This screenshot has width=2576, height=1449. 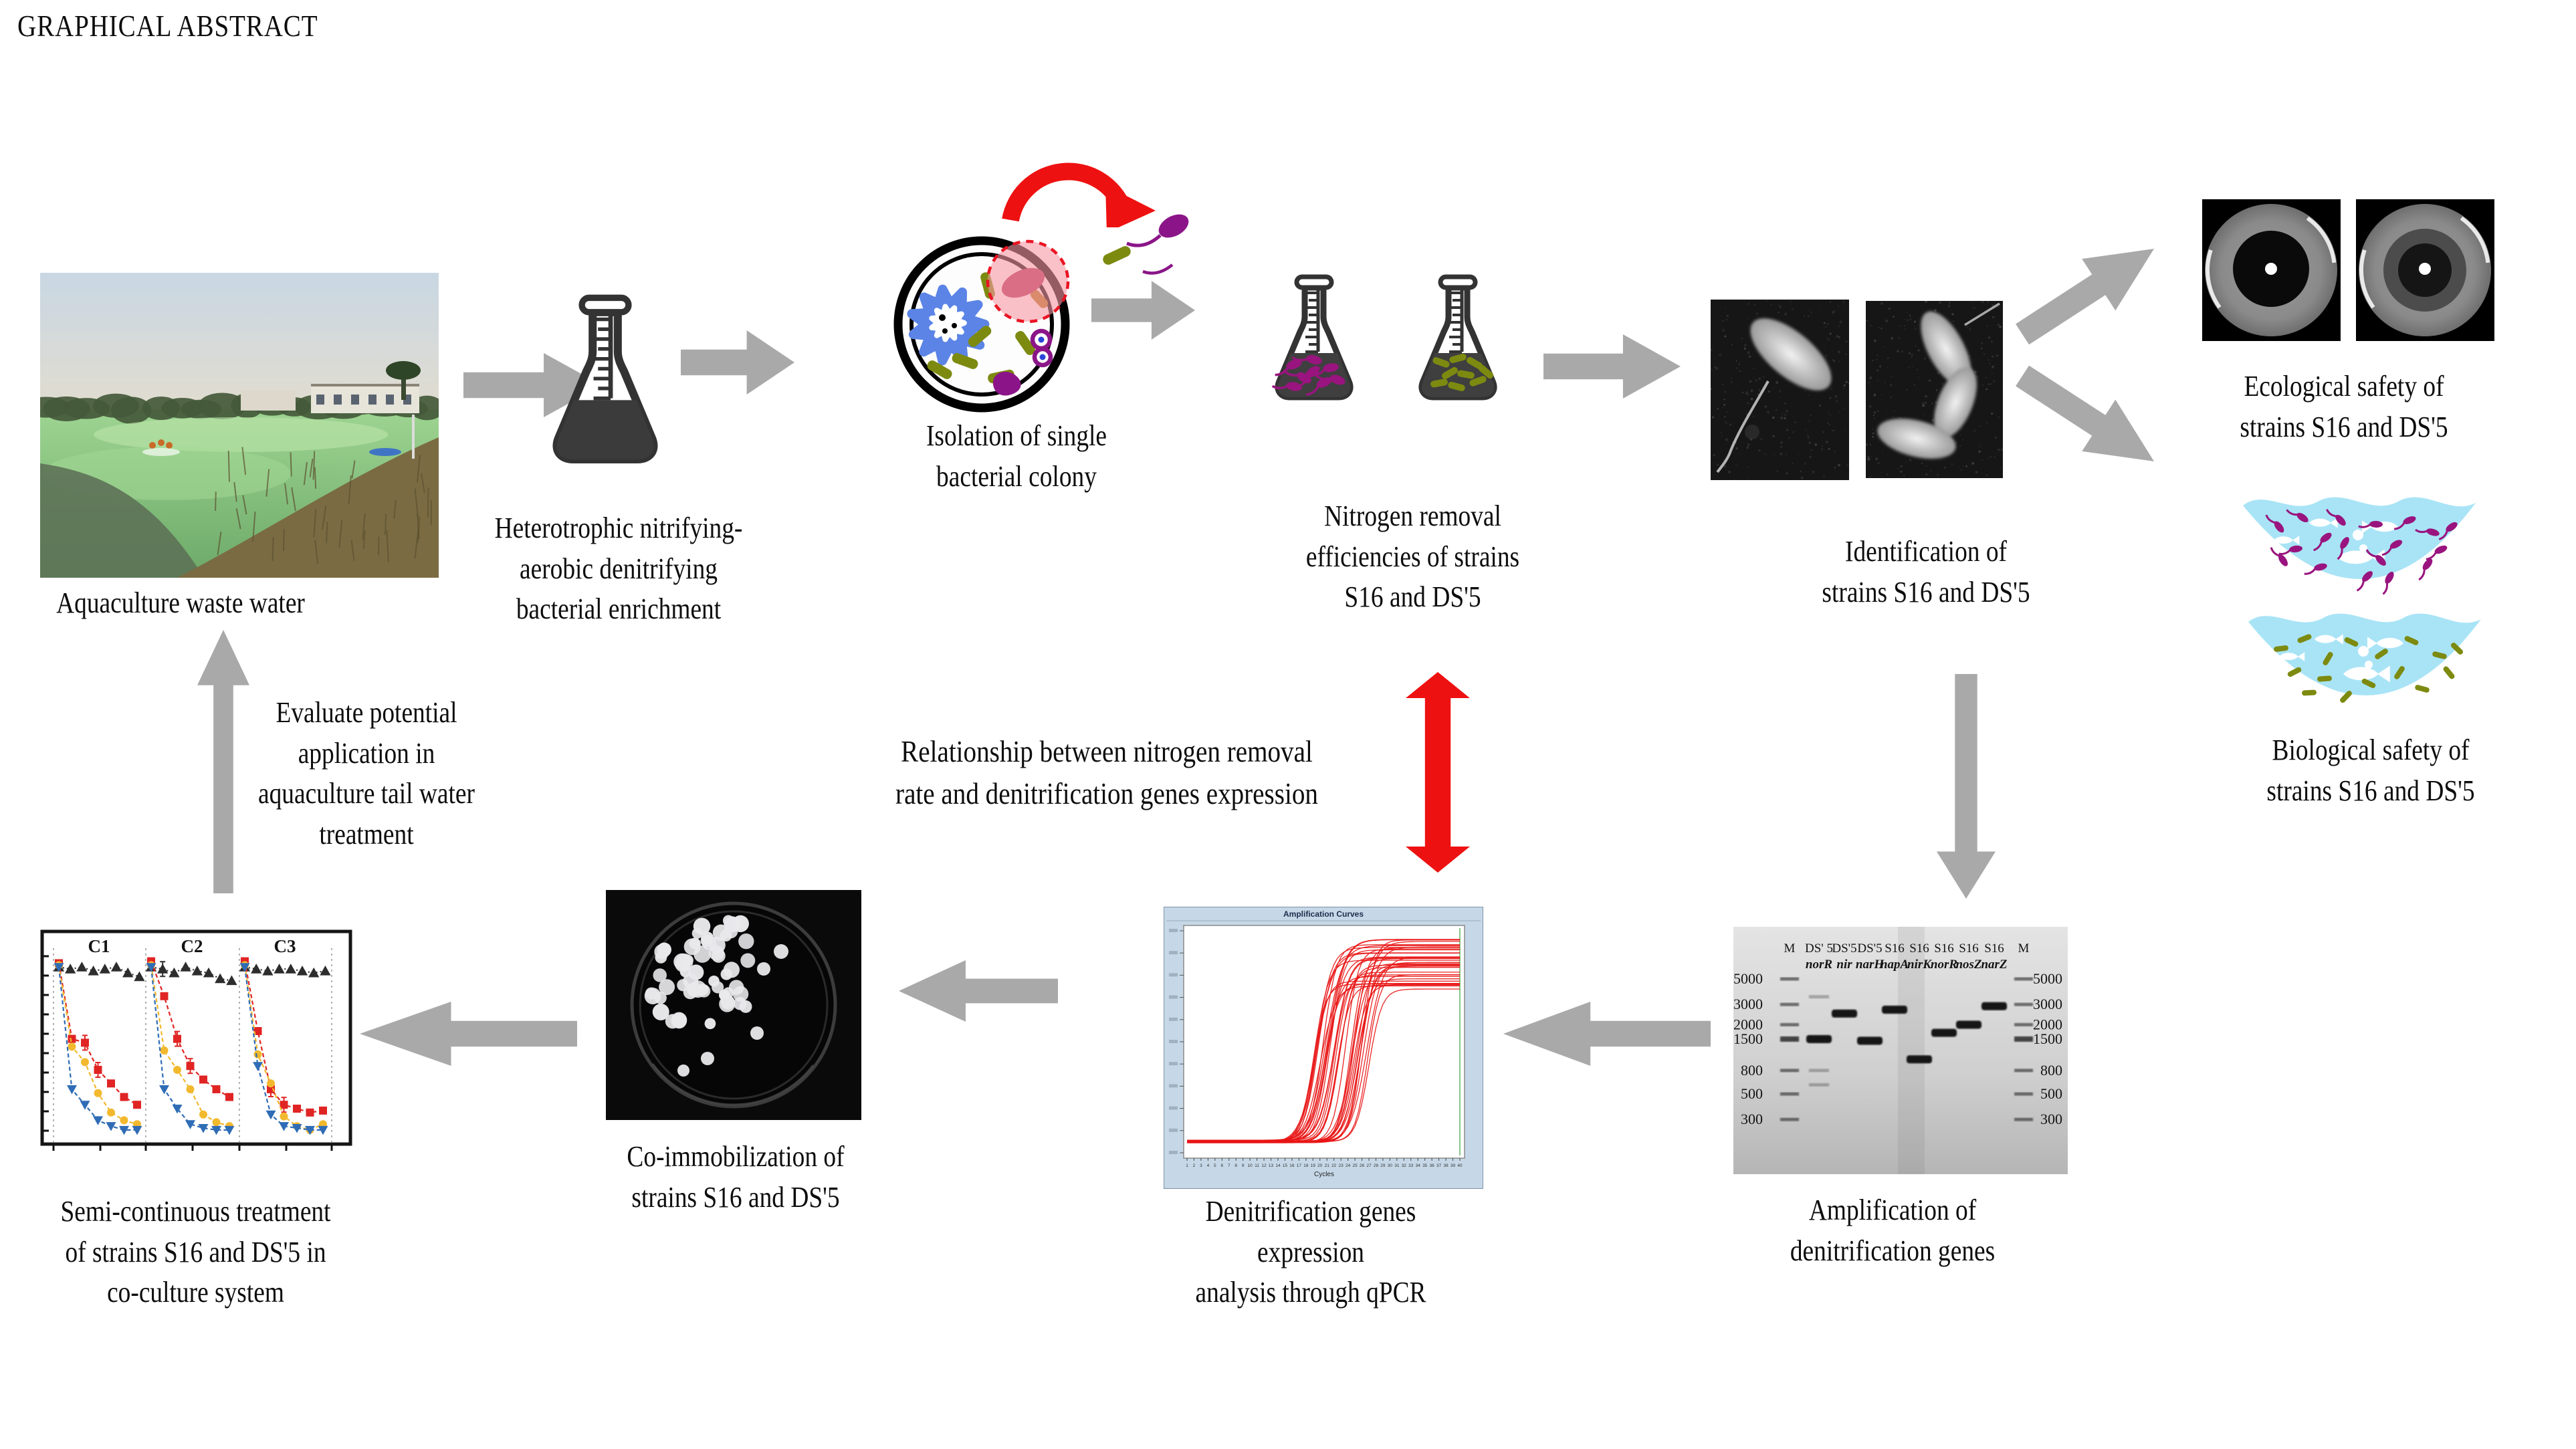 What do you see at coordinates (1327, 1165) in the screenshot?
I see `svg-text: 21` at bounding box center [1327, 1165].